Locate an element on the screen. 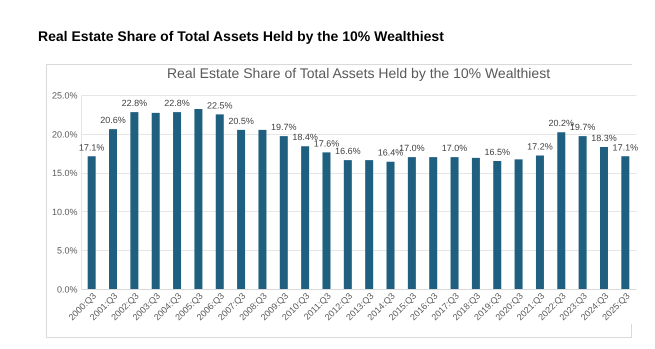 This screenshot has width=655, height=349. y-tick-label: 25.0% is located at coordinates (65, 95).